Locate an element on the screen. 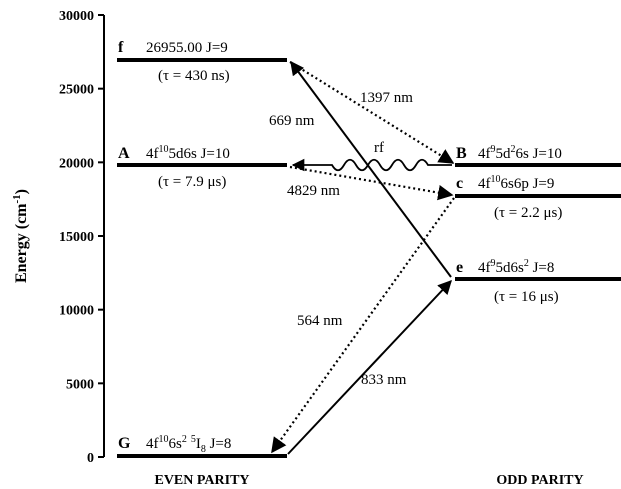  transition-1397-arrow is located at coordinates (372, 112).